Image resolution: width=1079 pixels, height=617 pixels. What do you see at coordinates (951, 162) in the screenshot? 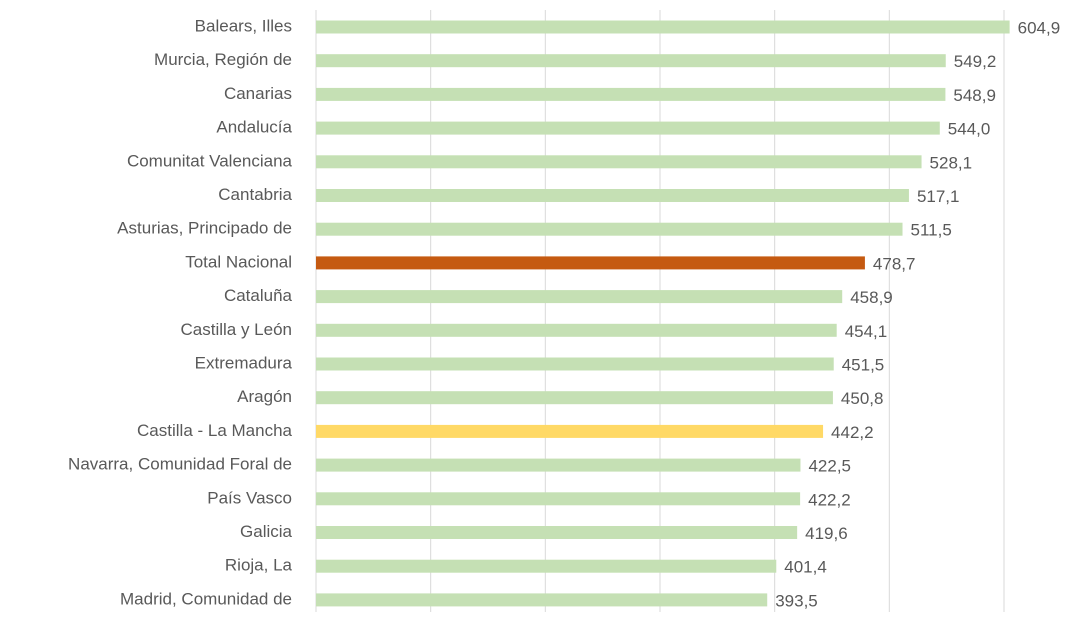
I see `value-label: 528,1` at bounding box center [951, 162].